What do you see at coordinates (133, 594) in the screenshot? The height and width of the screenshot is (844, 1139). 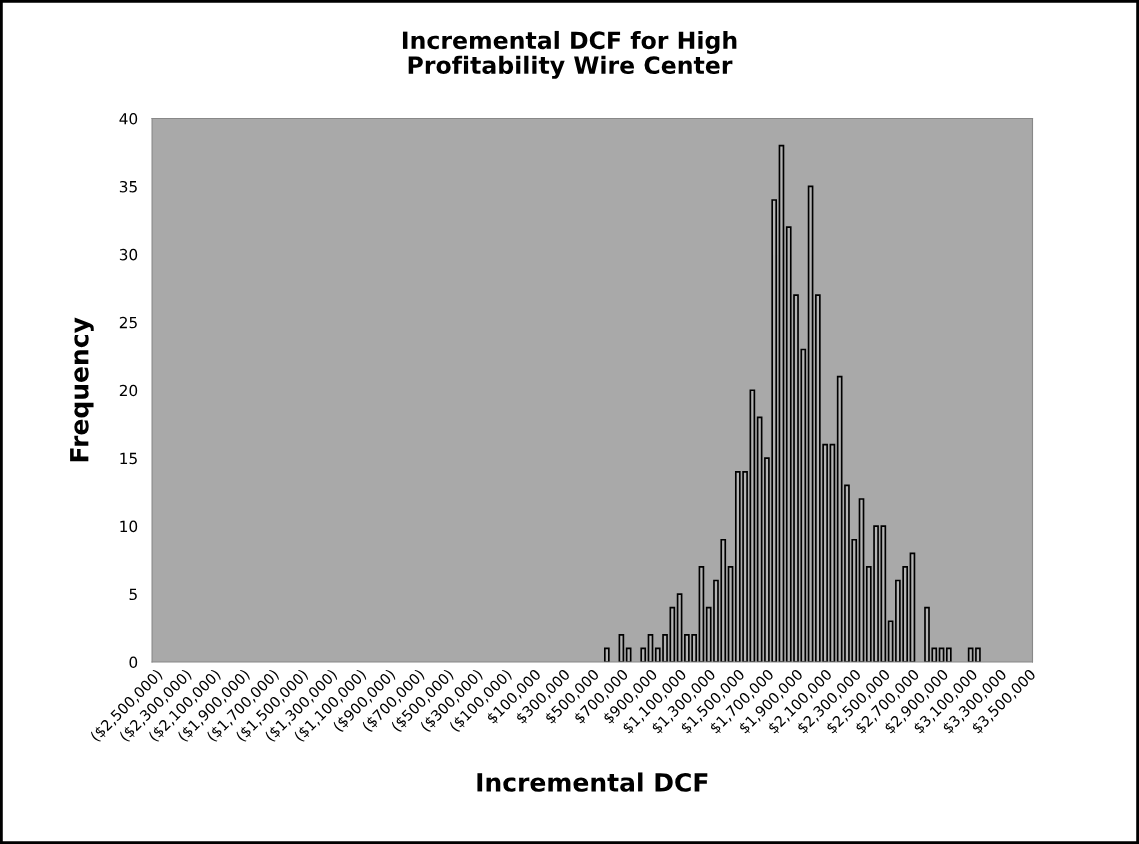 I see `y-tick-label: 5` at bounding box center [133, 594].